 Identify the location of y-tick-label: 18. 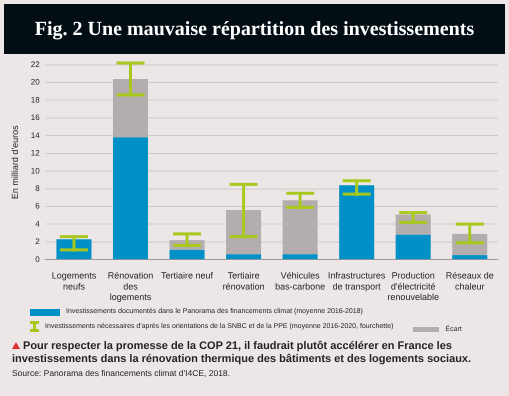
(35, 99).